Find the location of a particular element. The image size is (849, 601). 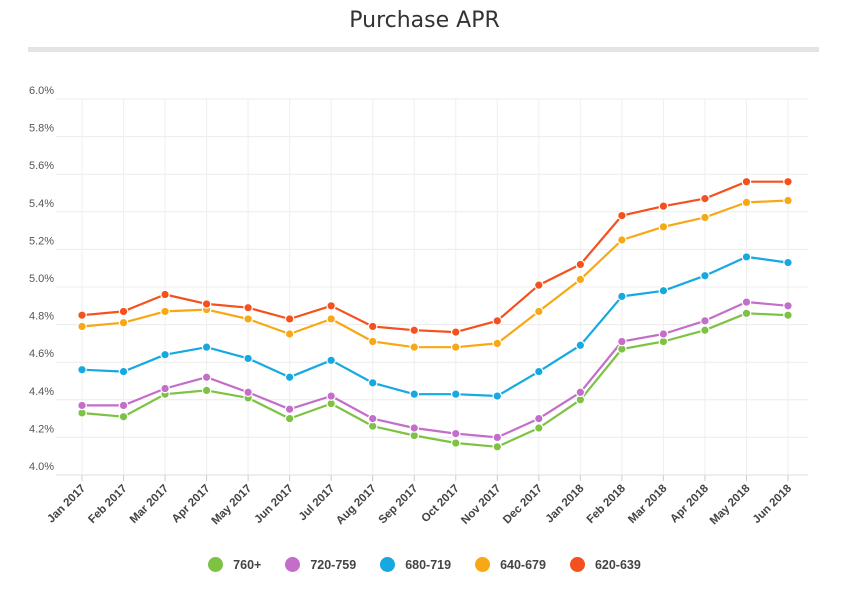

y-tick-label: 4.2% is located at coordinates (41, 429).